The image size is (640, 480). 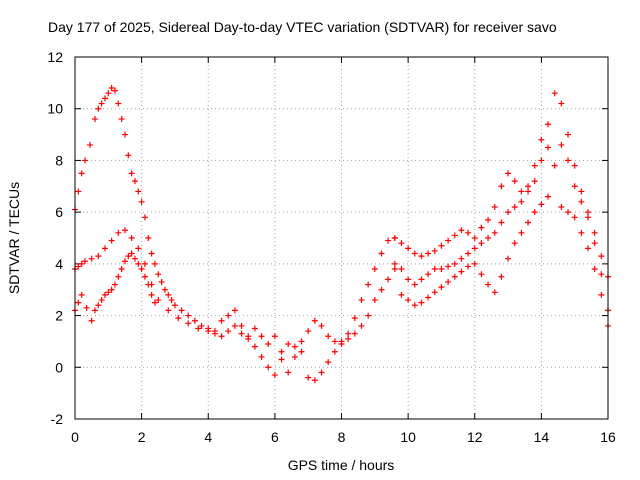 What do you see at coordinates (57, 419) in the screenshot?
I see `y-tick-label: -2` at bounding box center [57, 419].